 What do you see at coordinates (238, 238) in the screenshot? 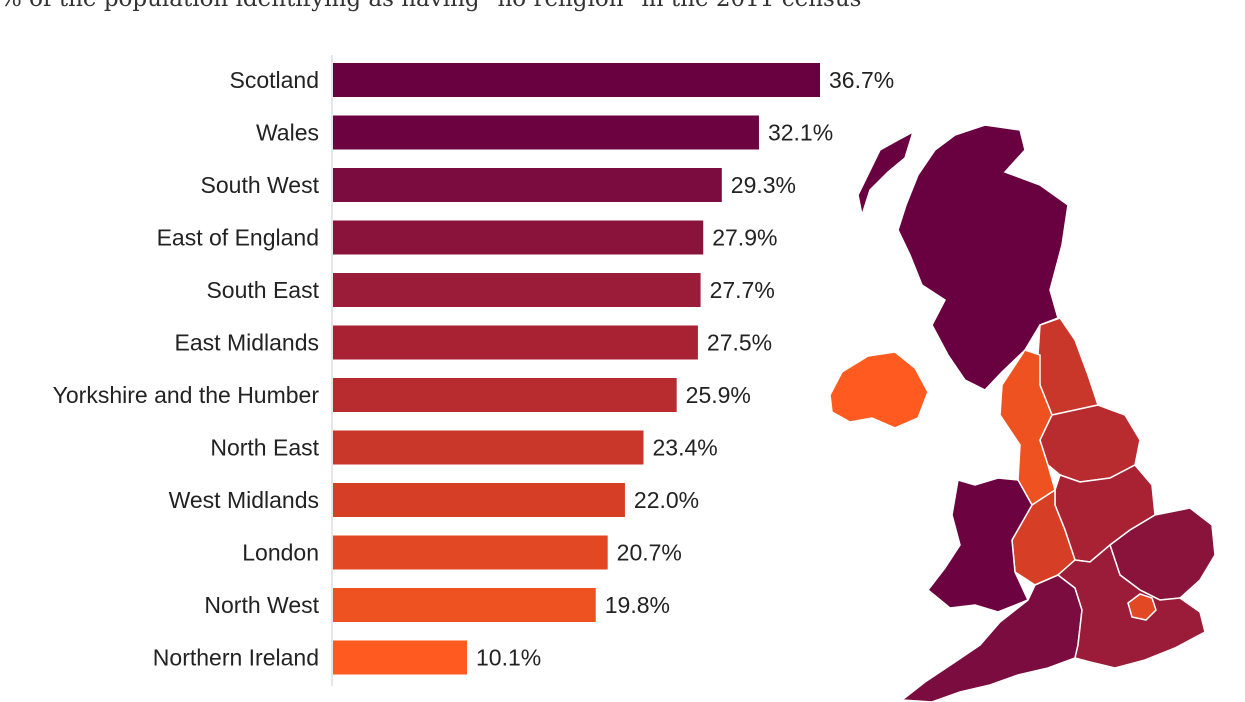
I see `category-label: East of England` at bounding box center [238, 238].